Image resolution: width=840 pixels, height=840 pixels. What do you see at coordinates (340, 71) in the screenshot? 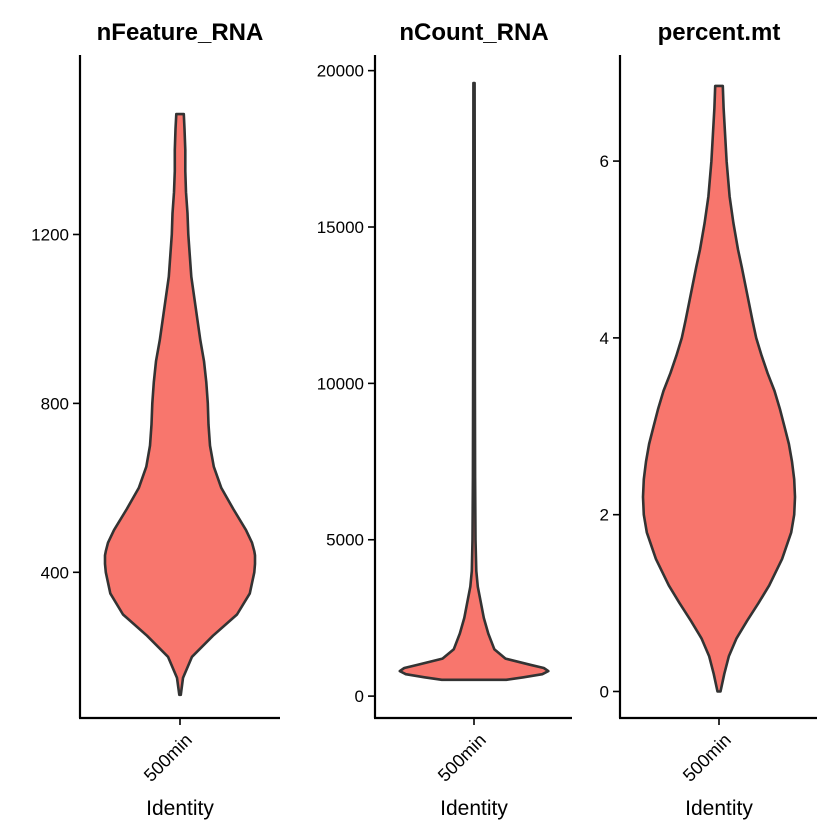
I see `y-tick-label: 20000` at bounding box center [340, 71].